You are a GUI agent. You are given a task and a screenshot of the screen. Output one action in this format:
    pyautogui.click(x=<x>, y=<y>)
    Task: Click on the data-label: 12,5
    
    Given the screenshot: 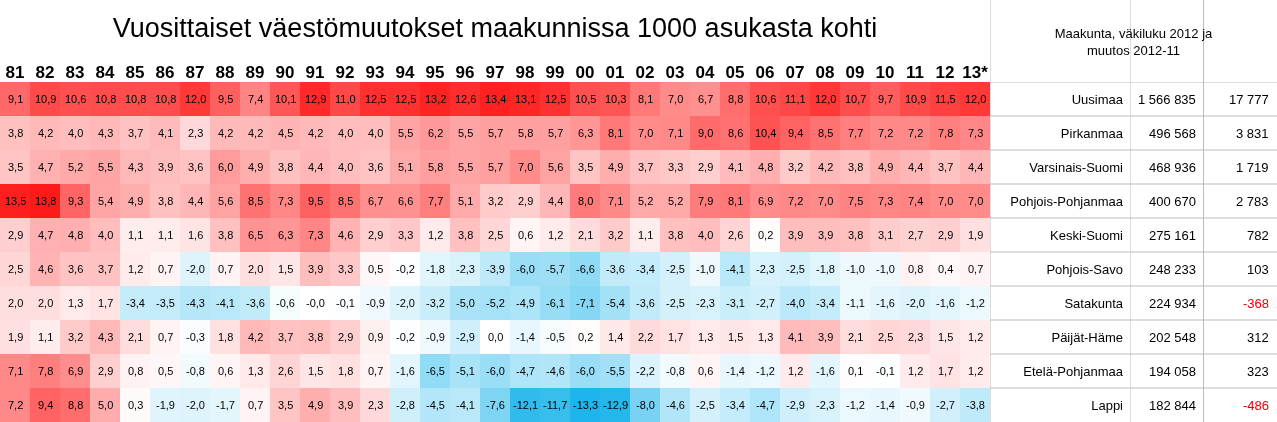 What is the action you would take?
    pyautogui.click(x=406, y=99)
    